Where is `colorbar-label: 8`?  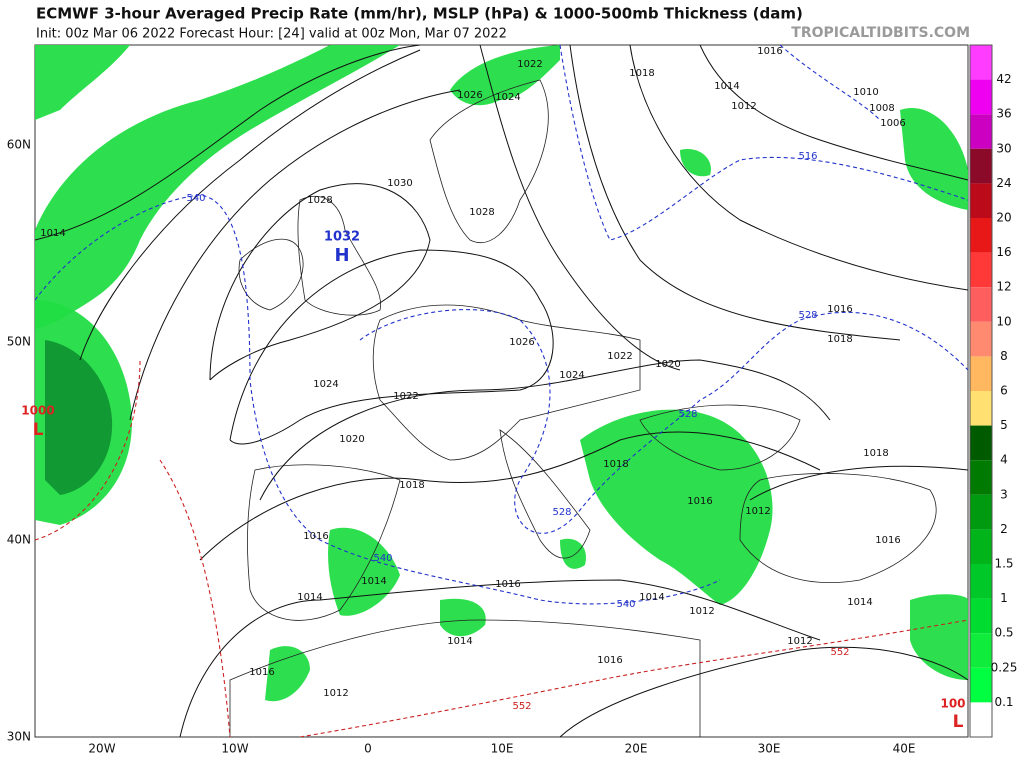 colorbar-label: 8 is located at coordinates (1004, 356).